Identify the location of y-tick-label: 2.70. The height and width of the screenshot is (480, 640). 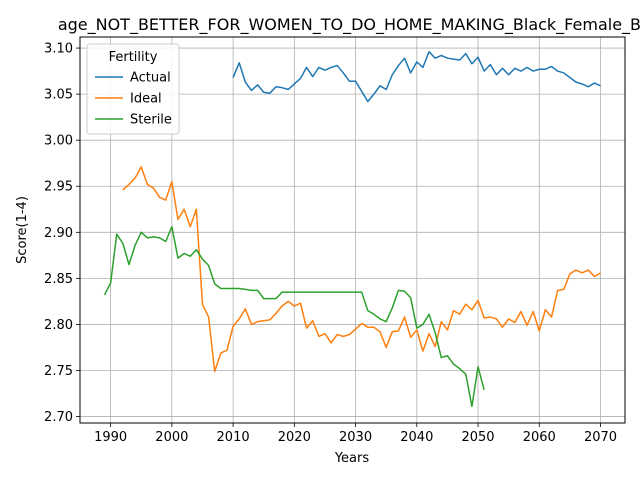
(58, 417).